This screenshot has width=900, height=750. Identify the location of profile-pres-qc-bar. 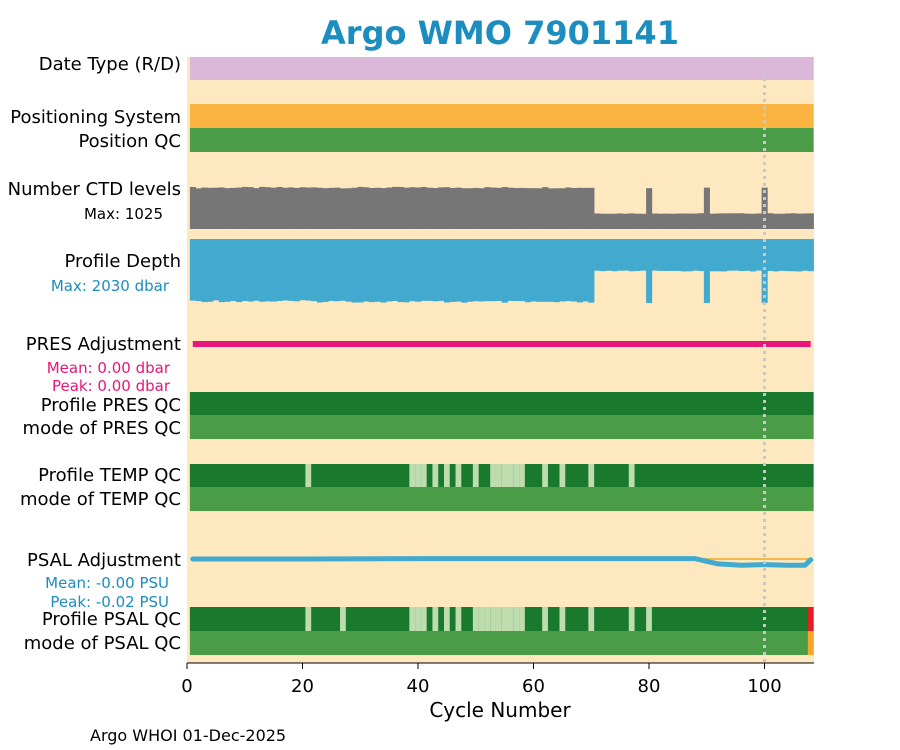
(501, 403).